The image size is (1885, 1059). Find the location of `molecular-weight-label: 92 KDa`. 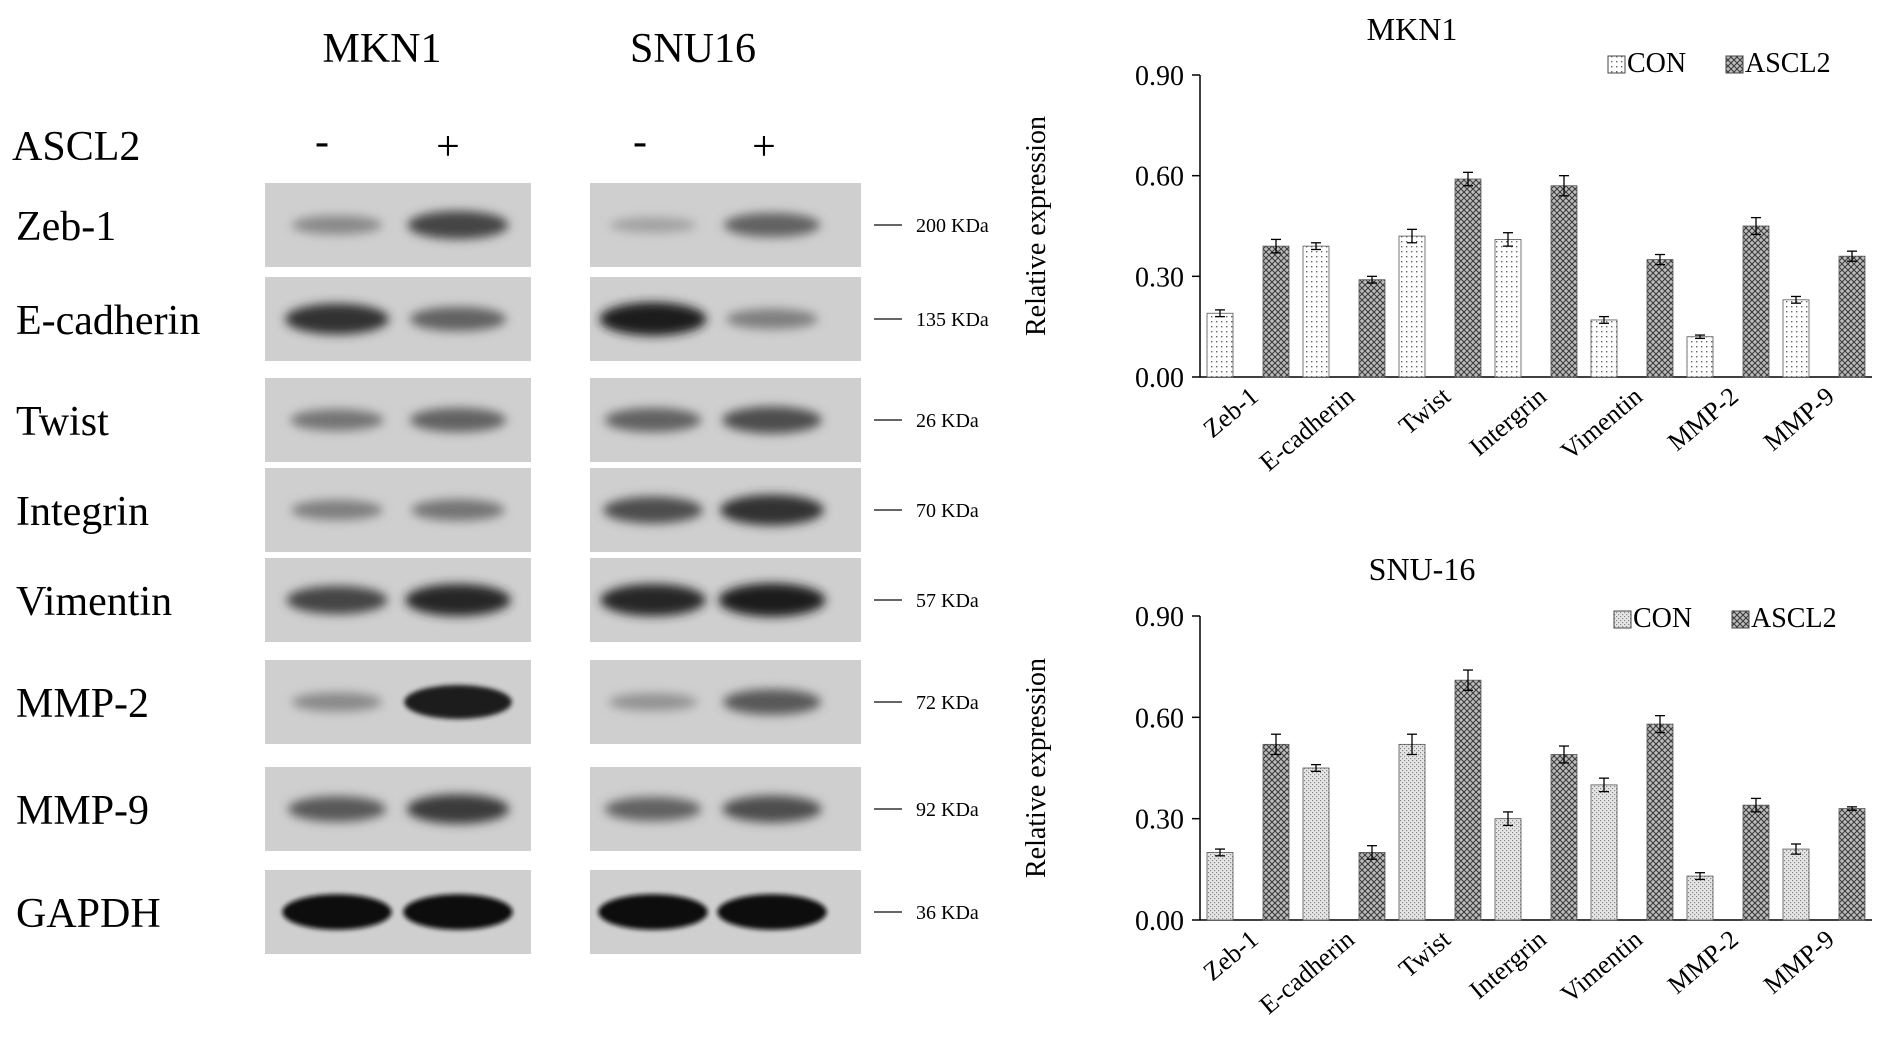

molecular-weight-label: 92 KDa is located at coordinates (947, 810).